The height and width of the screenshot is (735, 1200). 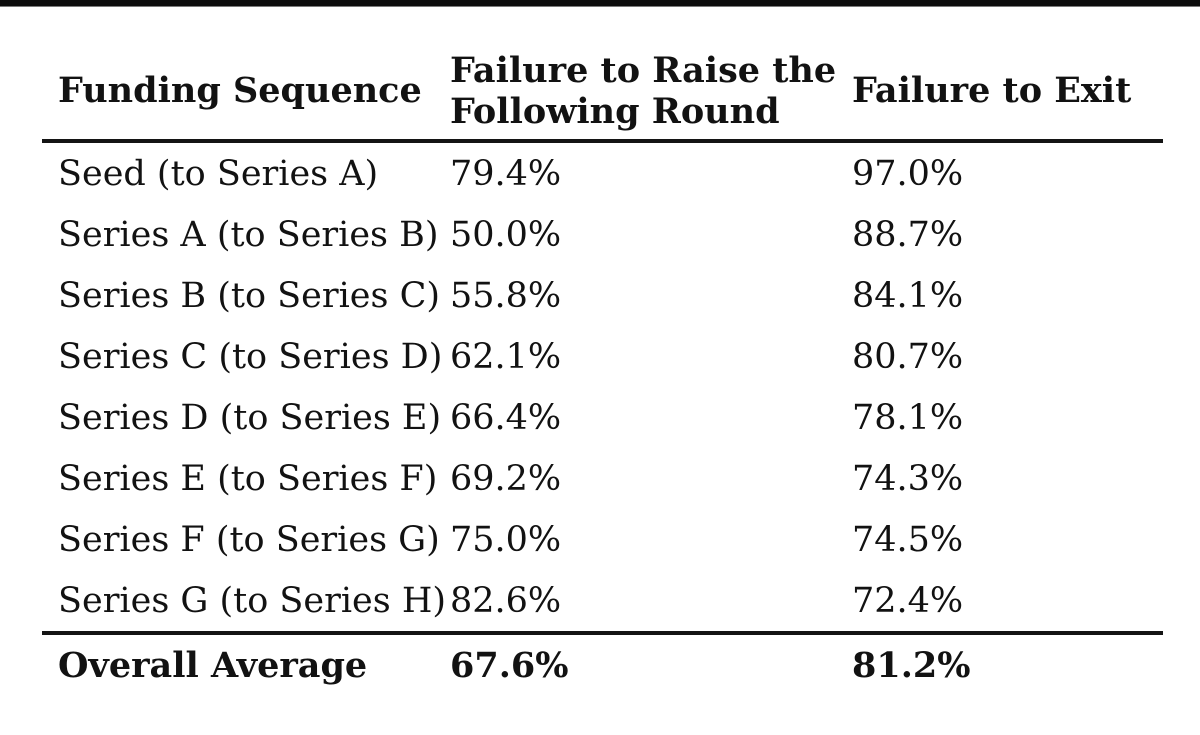 What do you see at coordinates (506, 234) in the screenshot?
I see `cell-failure-raise: 50.0%` at bounding box center [506, 234].